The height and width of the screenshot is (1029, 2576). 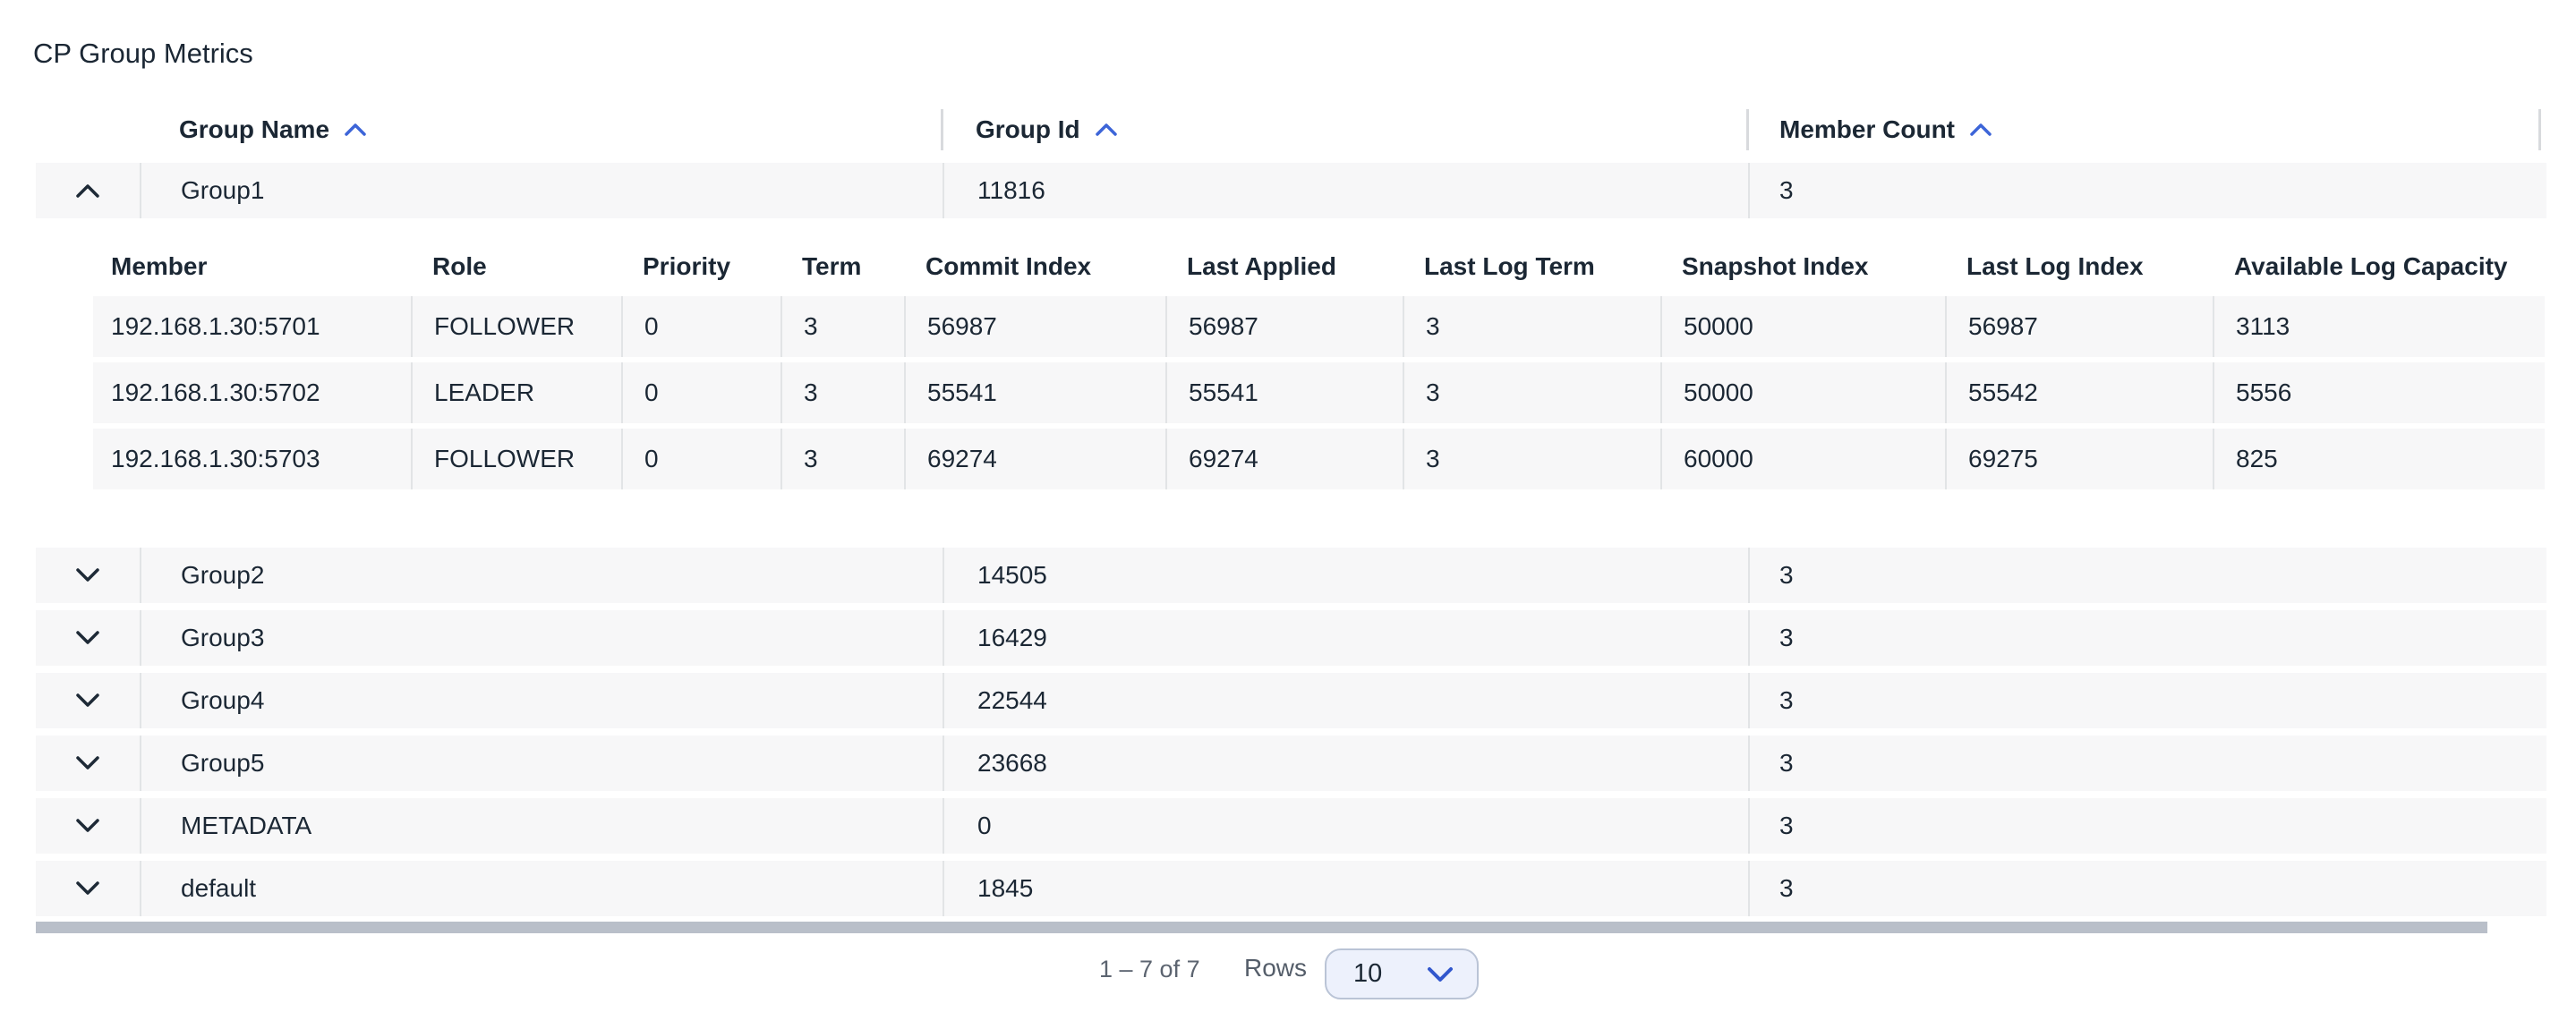 I want to click on table-row-default: default 1845 3, so click(x=1291, y=888).